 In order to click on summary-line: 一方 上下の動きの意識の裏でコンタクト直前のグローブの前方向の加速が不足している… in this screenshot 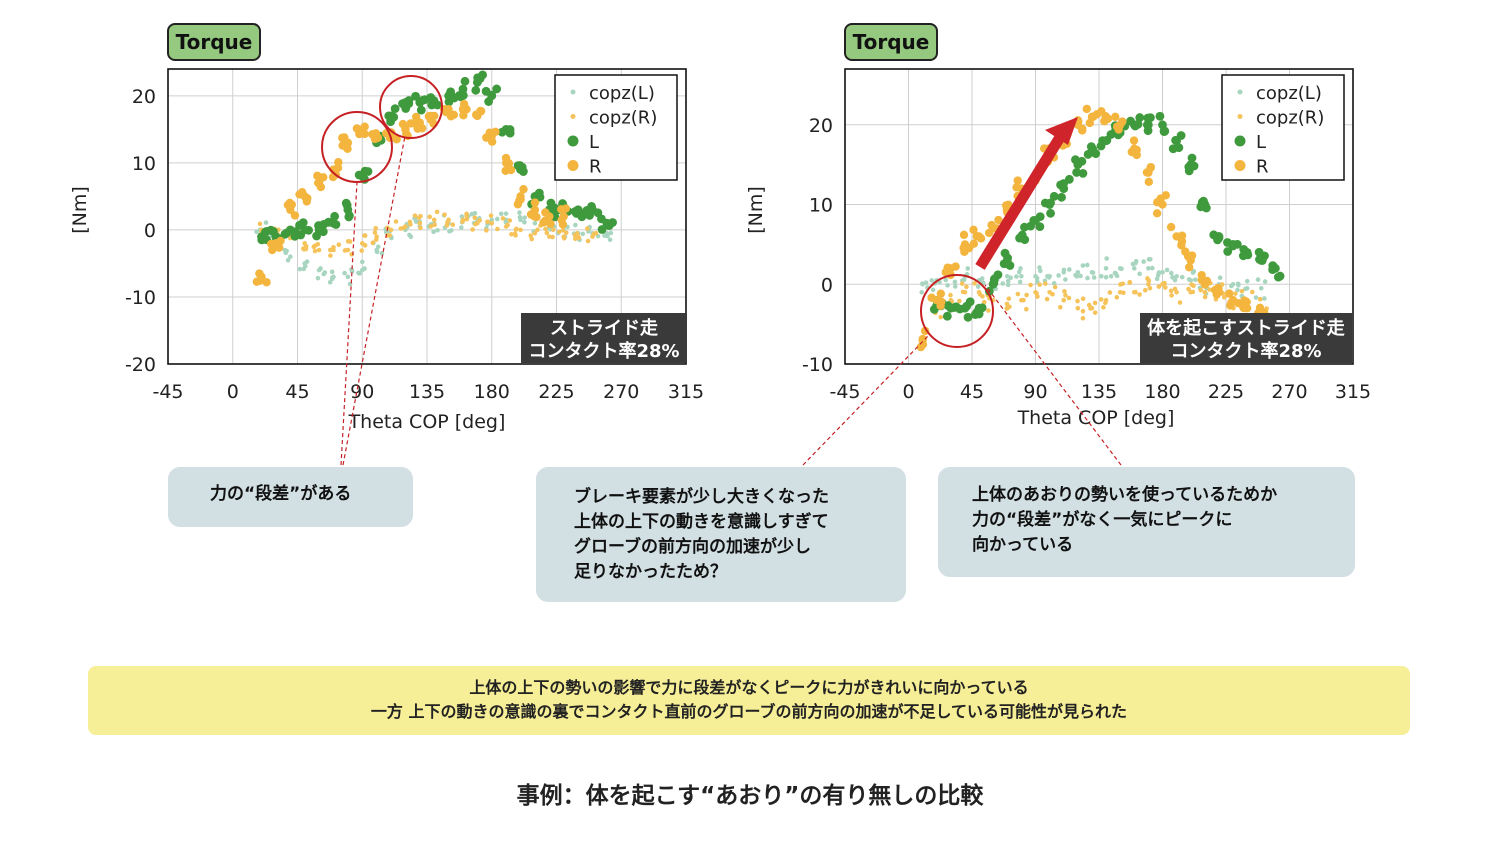, I will do `click(749, 711)`.